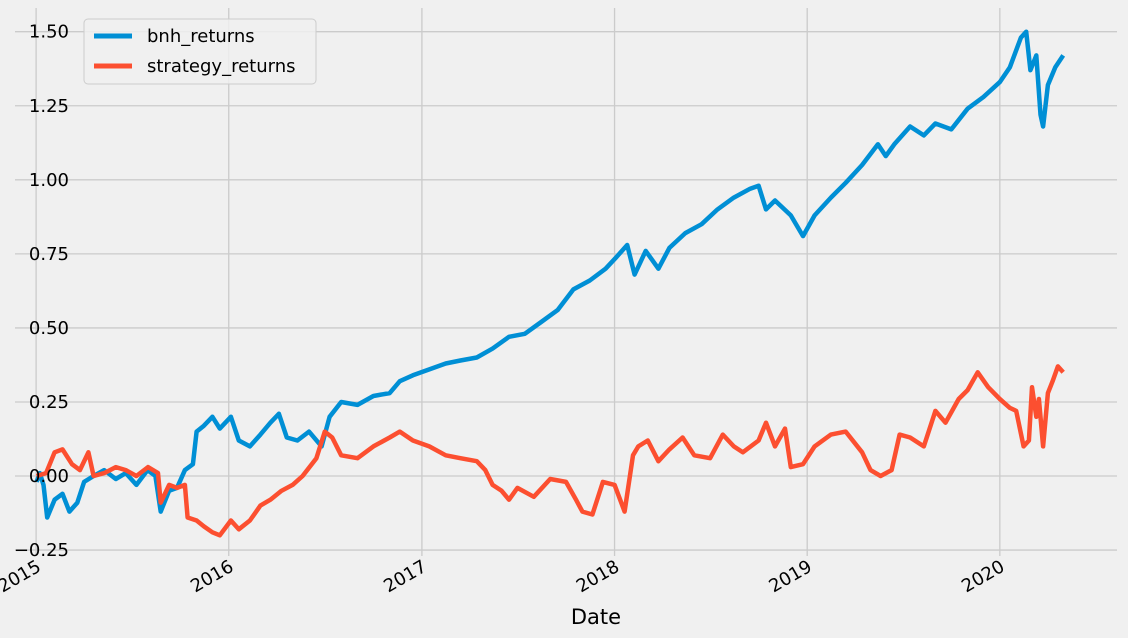 This screenshot has width=1128, height=638. I want to click on y-tick-label: 0.25, so click(49, 402).